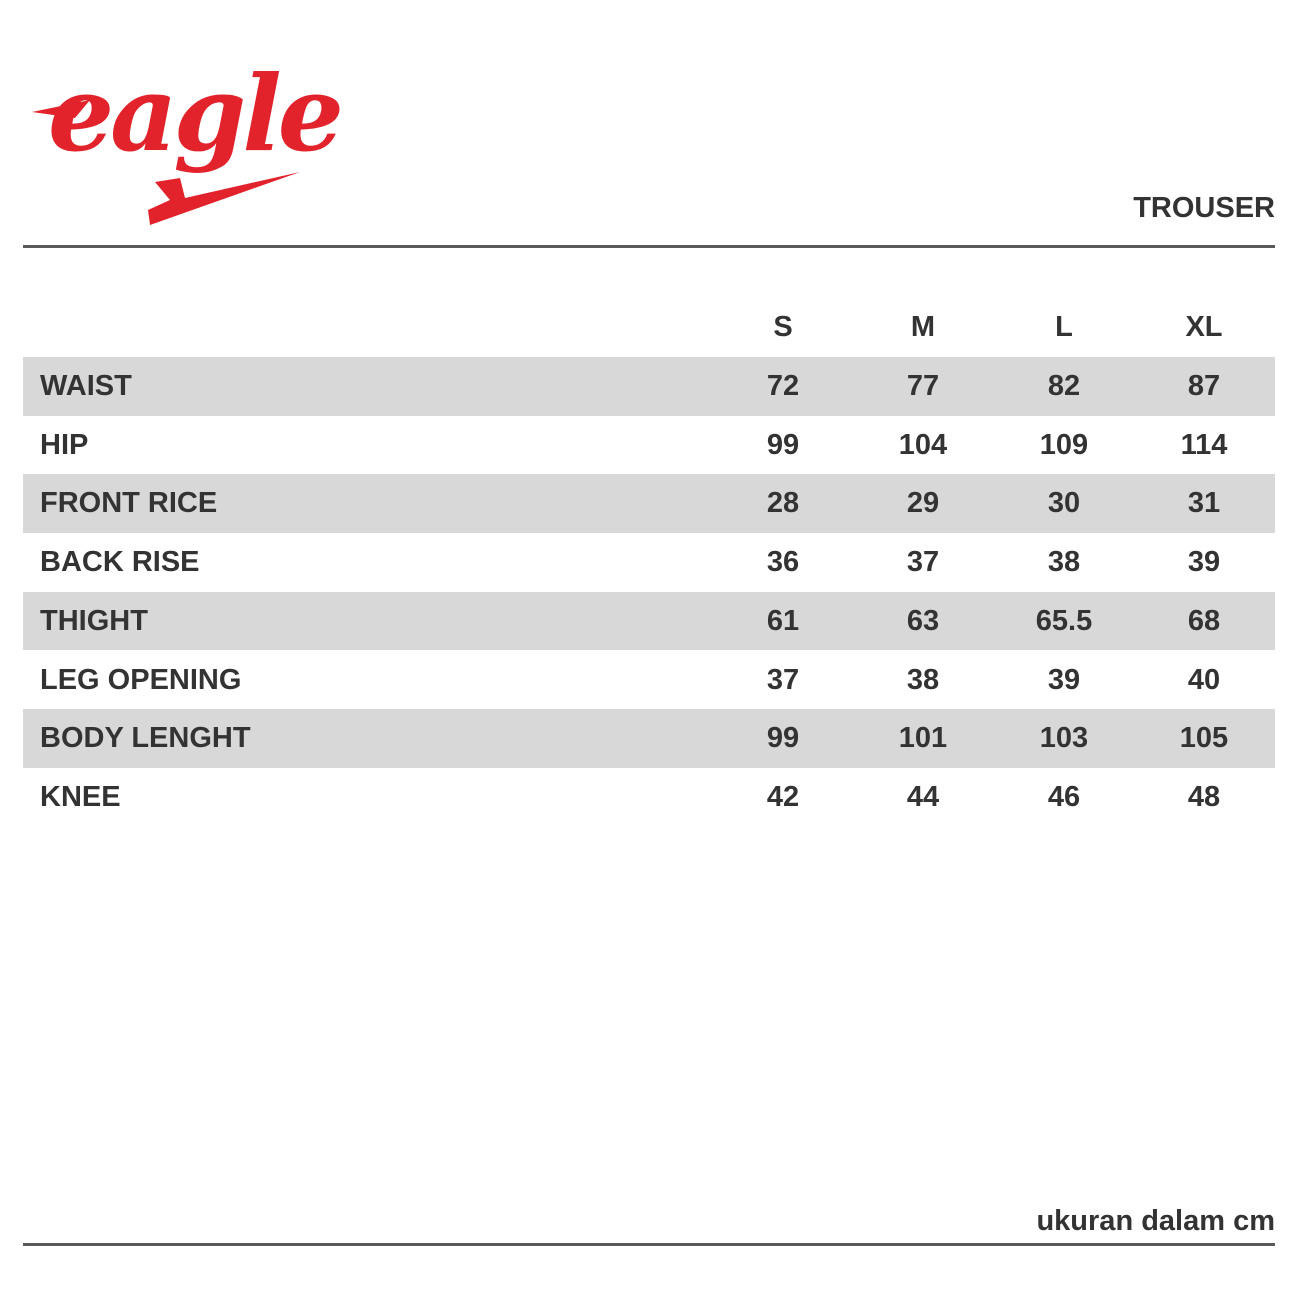 This screenshot has width=1300, height=1300. Describe the element at coordinates (1204, 620) in the screenshot. I see `cell-value: 68` at that location.